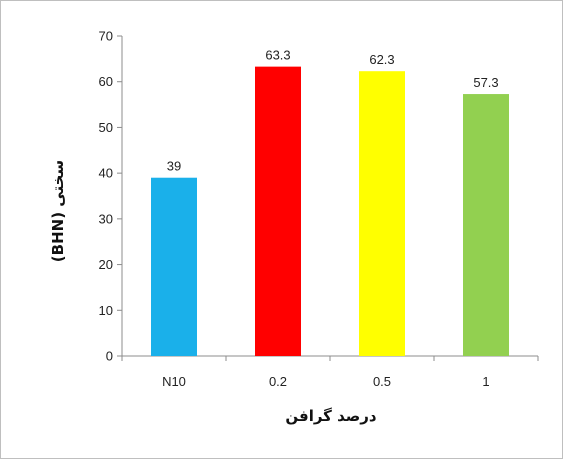  I want to click on y-tick-label: 30, so click(106, 218).